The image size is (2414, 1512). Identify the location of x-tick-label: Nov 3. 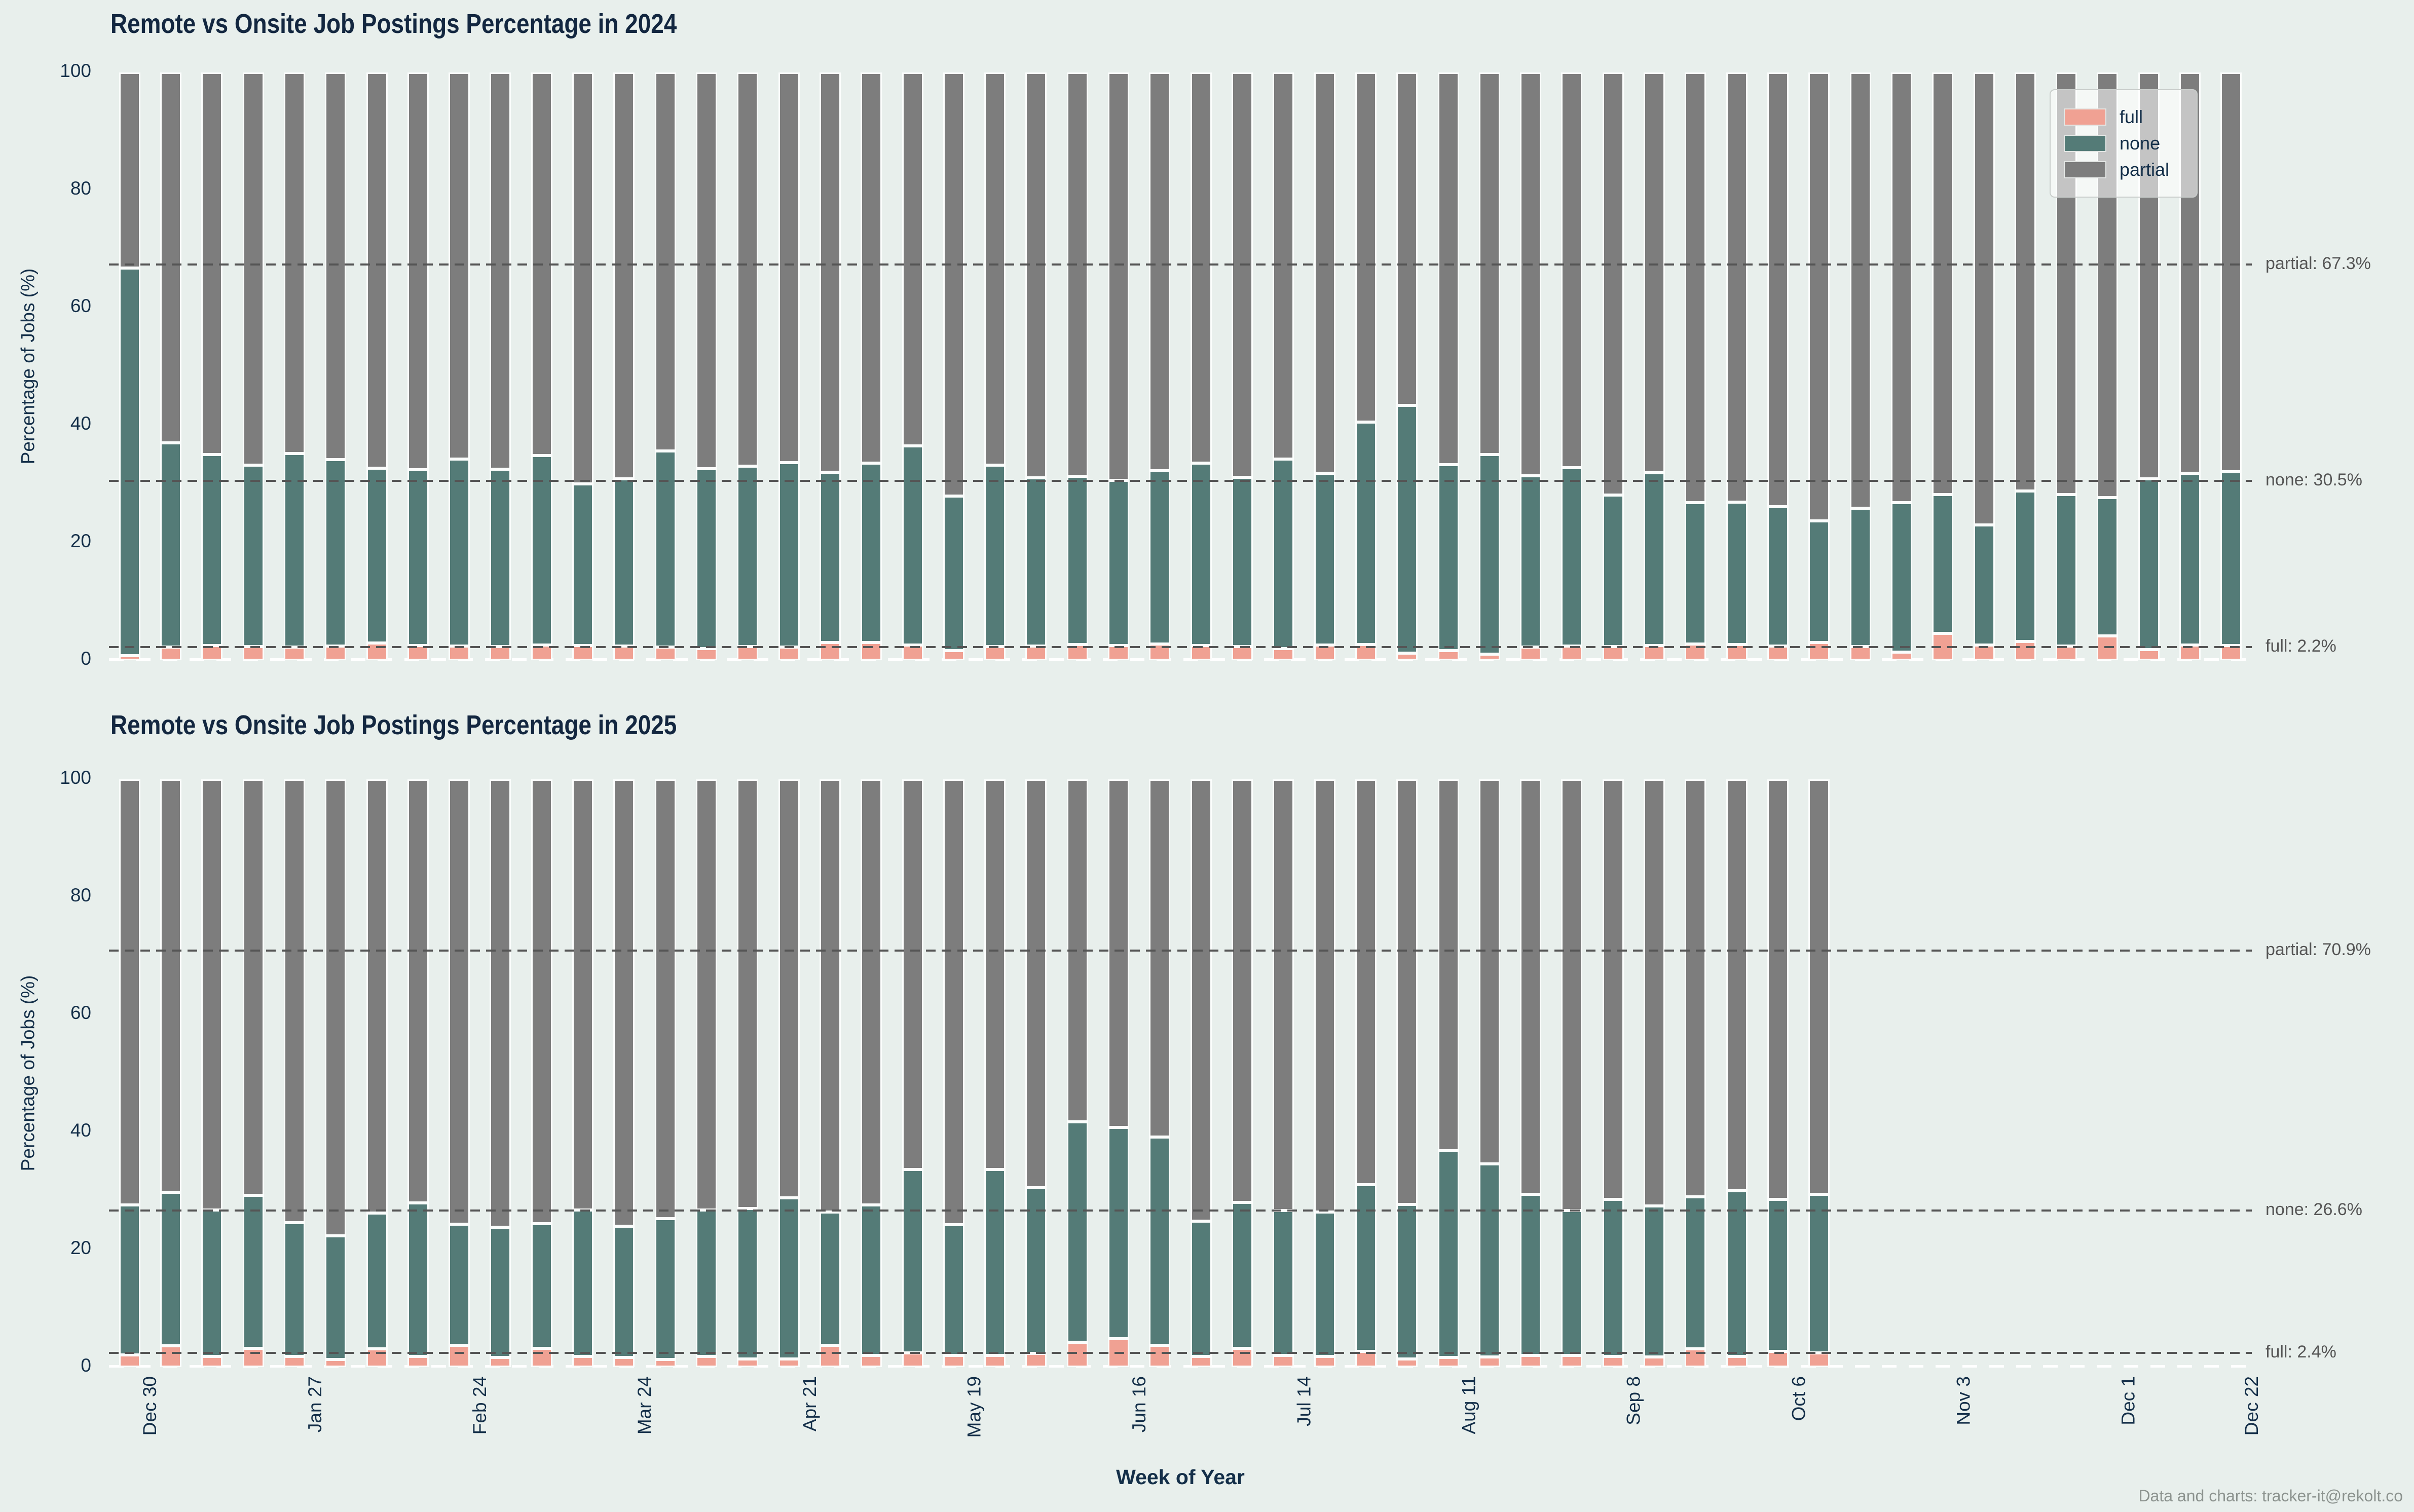
(1963, 1400).